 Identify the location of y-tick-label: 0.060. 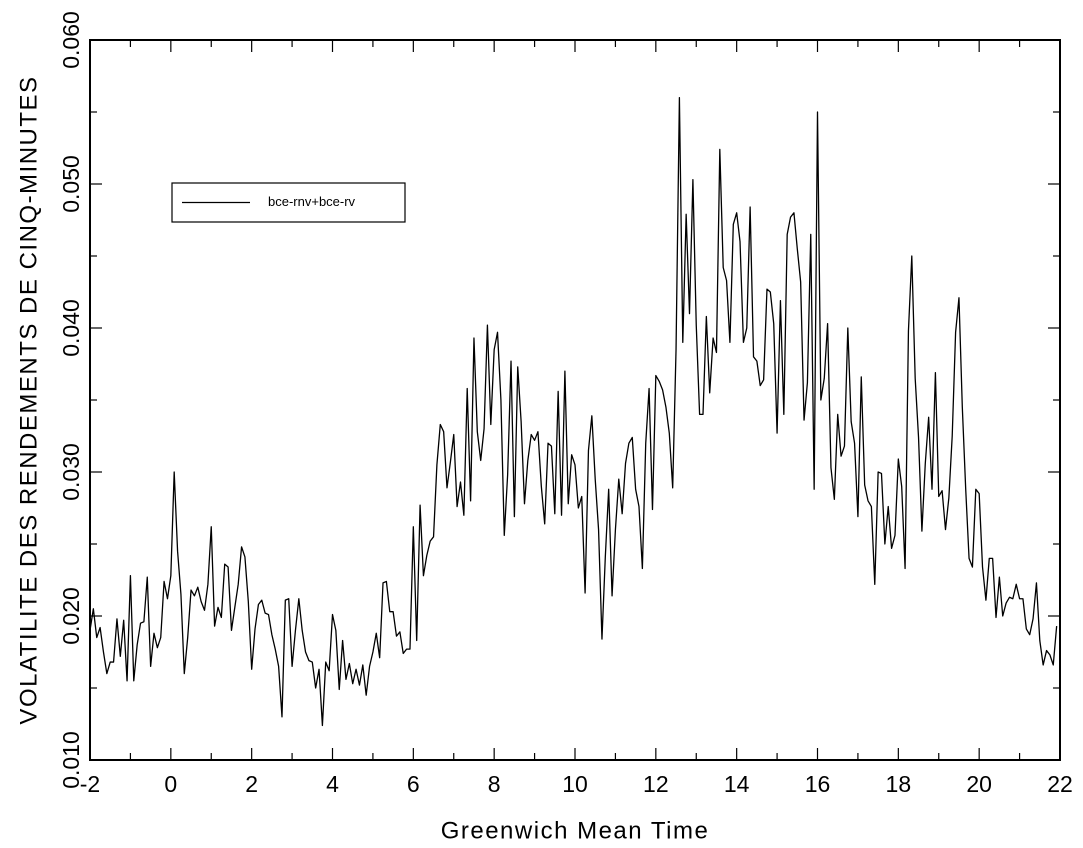
(71, 40).